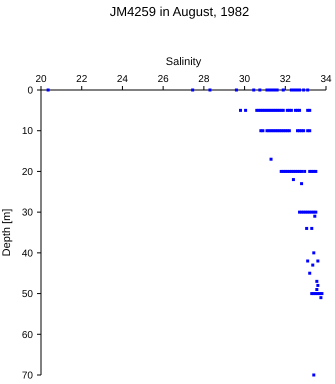 The width and height of the screenshot is (335, 384). Describe the element at coordinates (286, 79) in the screenshot. I see `x-tick-label: 32` at that location.